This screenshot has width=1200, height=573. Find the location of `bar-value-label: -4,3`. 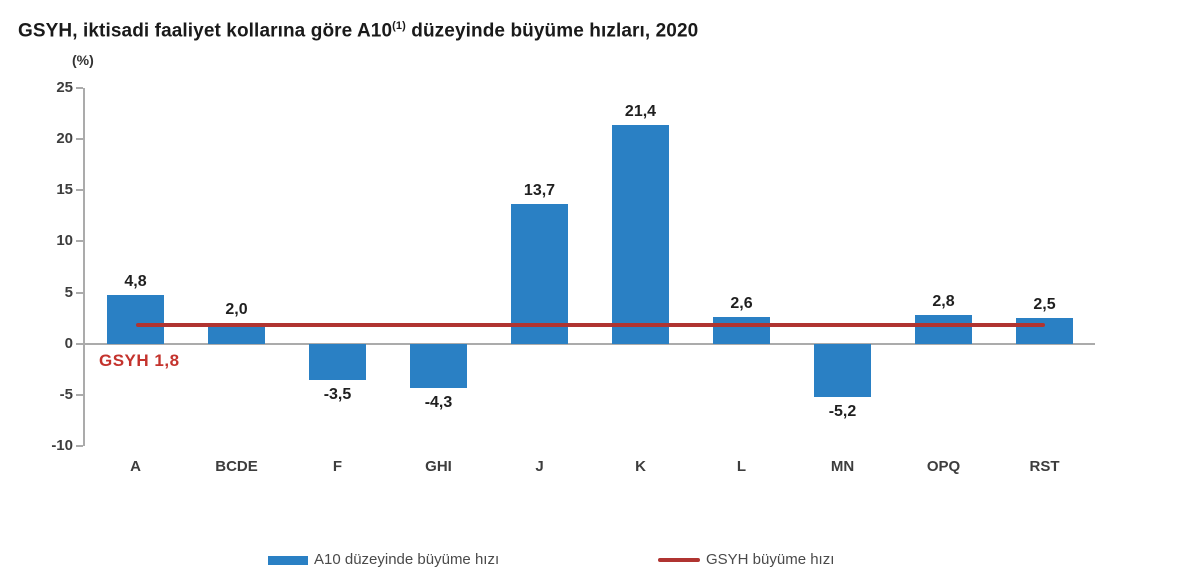

bar-value-label: -4,3 is located at coordinates (438, 402).